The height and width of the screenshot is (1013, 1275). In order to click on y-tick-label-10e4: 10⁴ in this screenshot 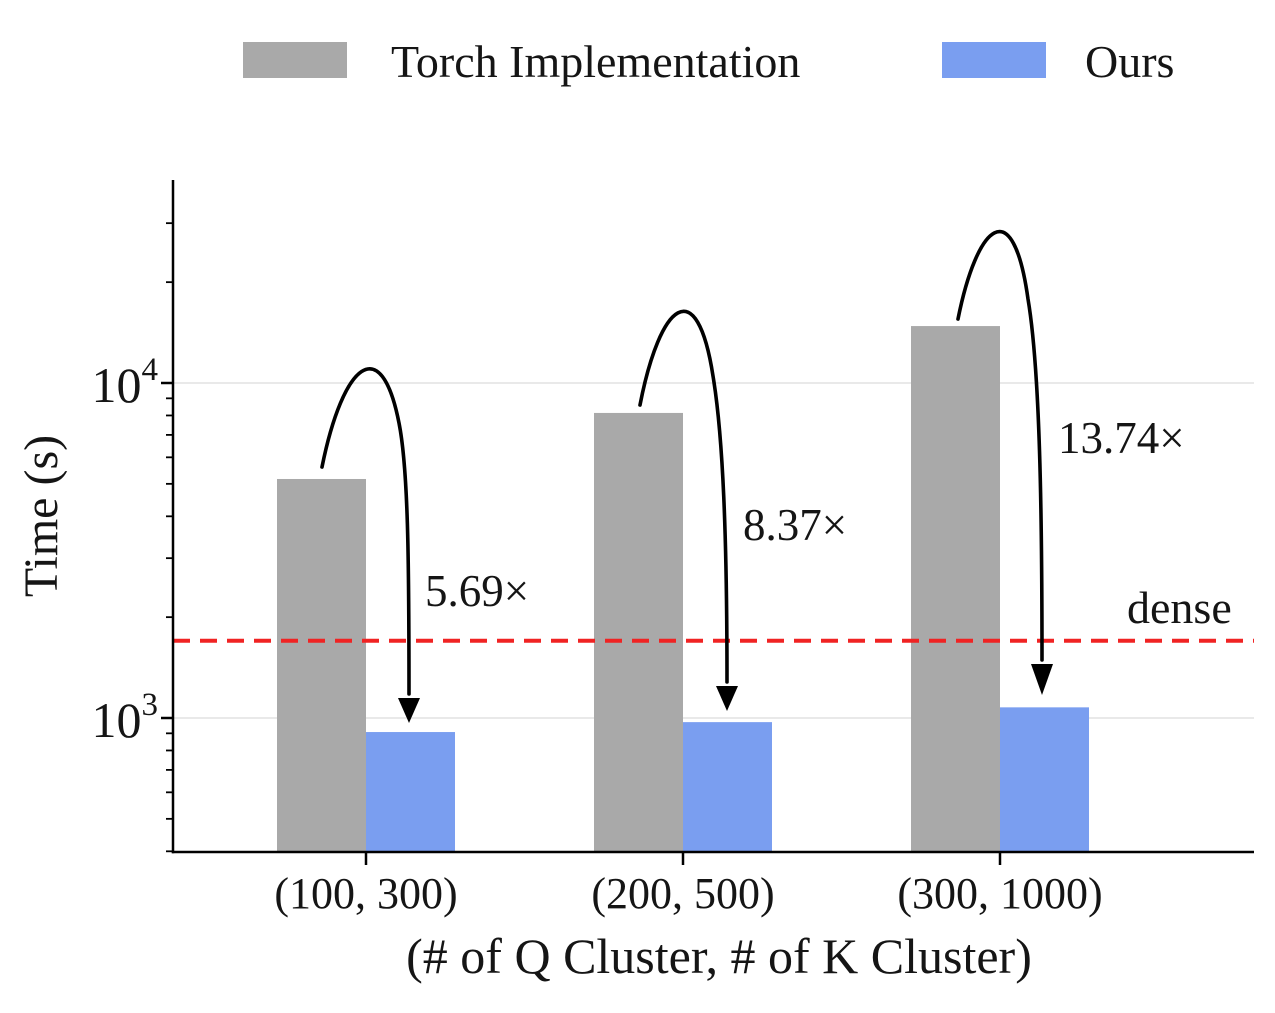, I will do `click(125, 382)`.